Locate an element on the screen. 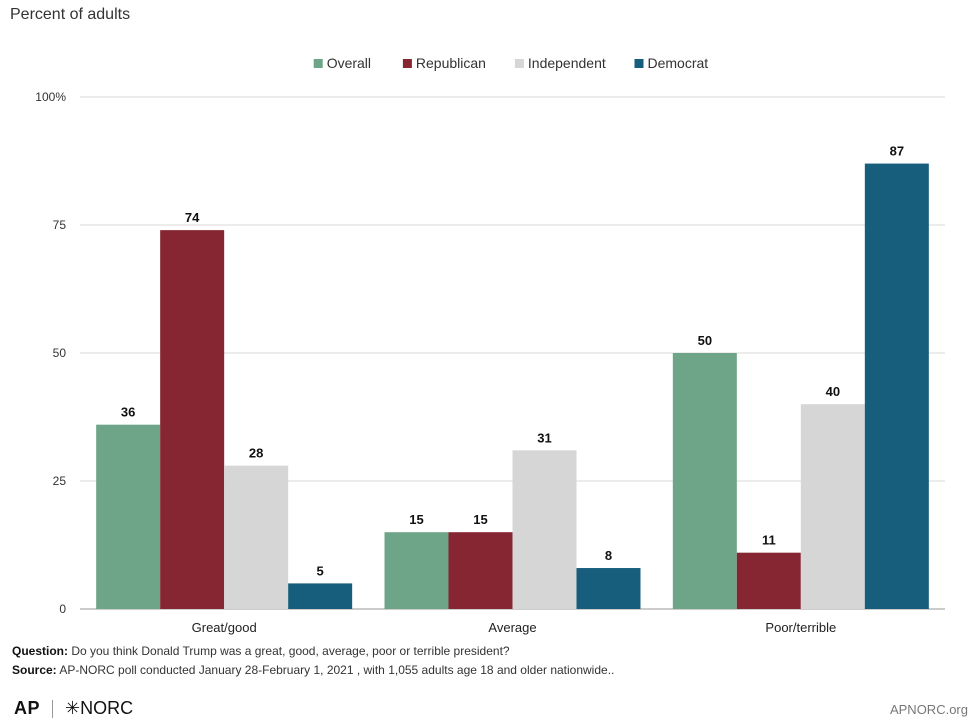  ap-norc-logo: AP ✳NORC is located at coordinates (73, 708).